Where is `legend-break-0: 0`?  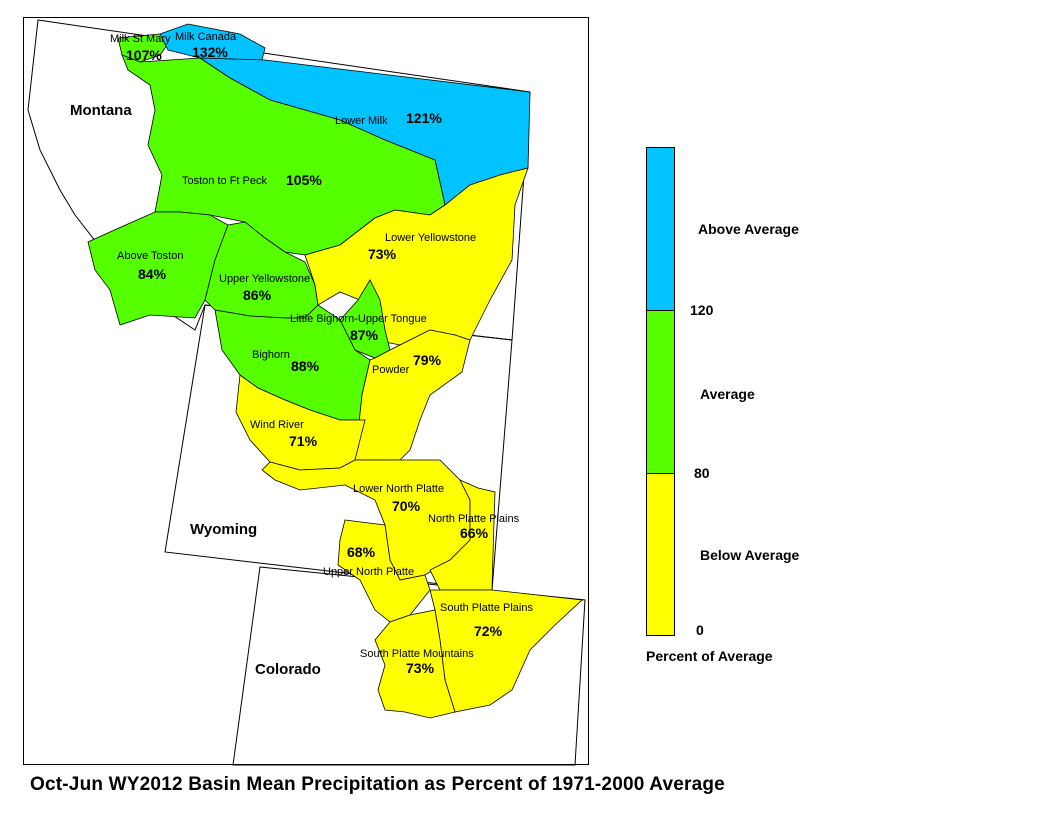
legend-break-0: 0 is located at coordinates (700, 630).